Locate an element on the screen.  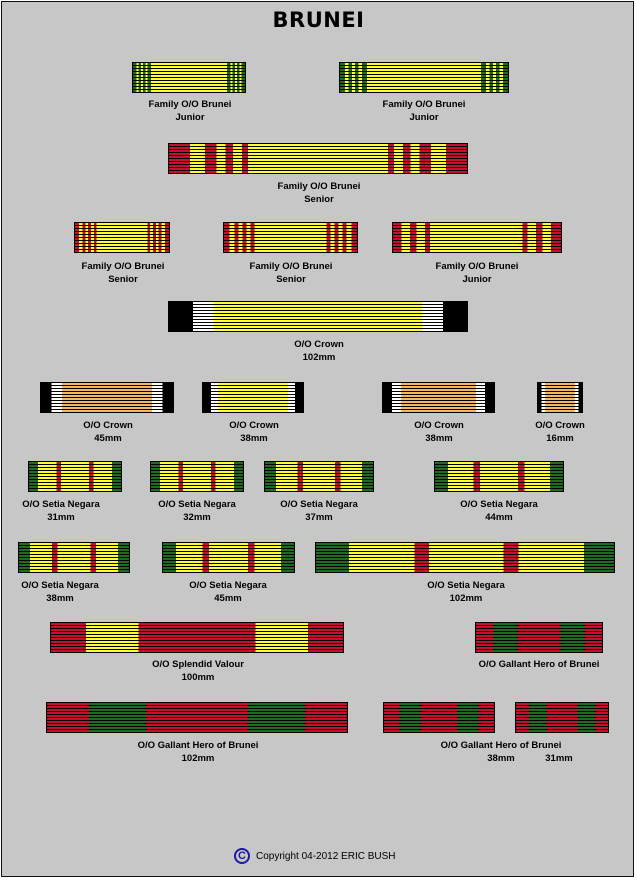
ribbon-label-line: 44mm is located at coordinates (499, 517).